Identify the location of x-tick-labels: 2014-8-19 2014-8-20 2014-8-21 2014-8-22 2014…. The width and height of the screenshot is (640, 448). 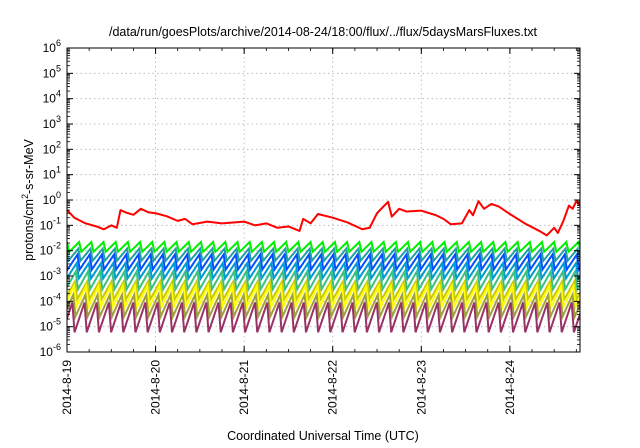
(288, 387).